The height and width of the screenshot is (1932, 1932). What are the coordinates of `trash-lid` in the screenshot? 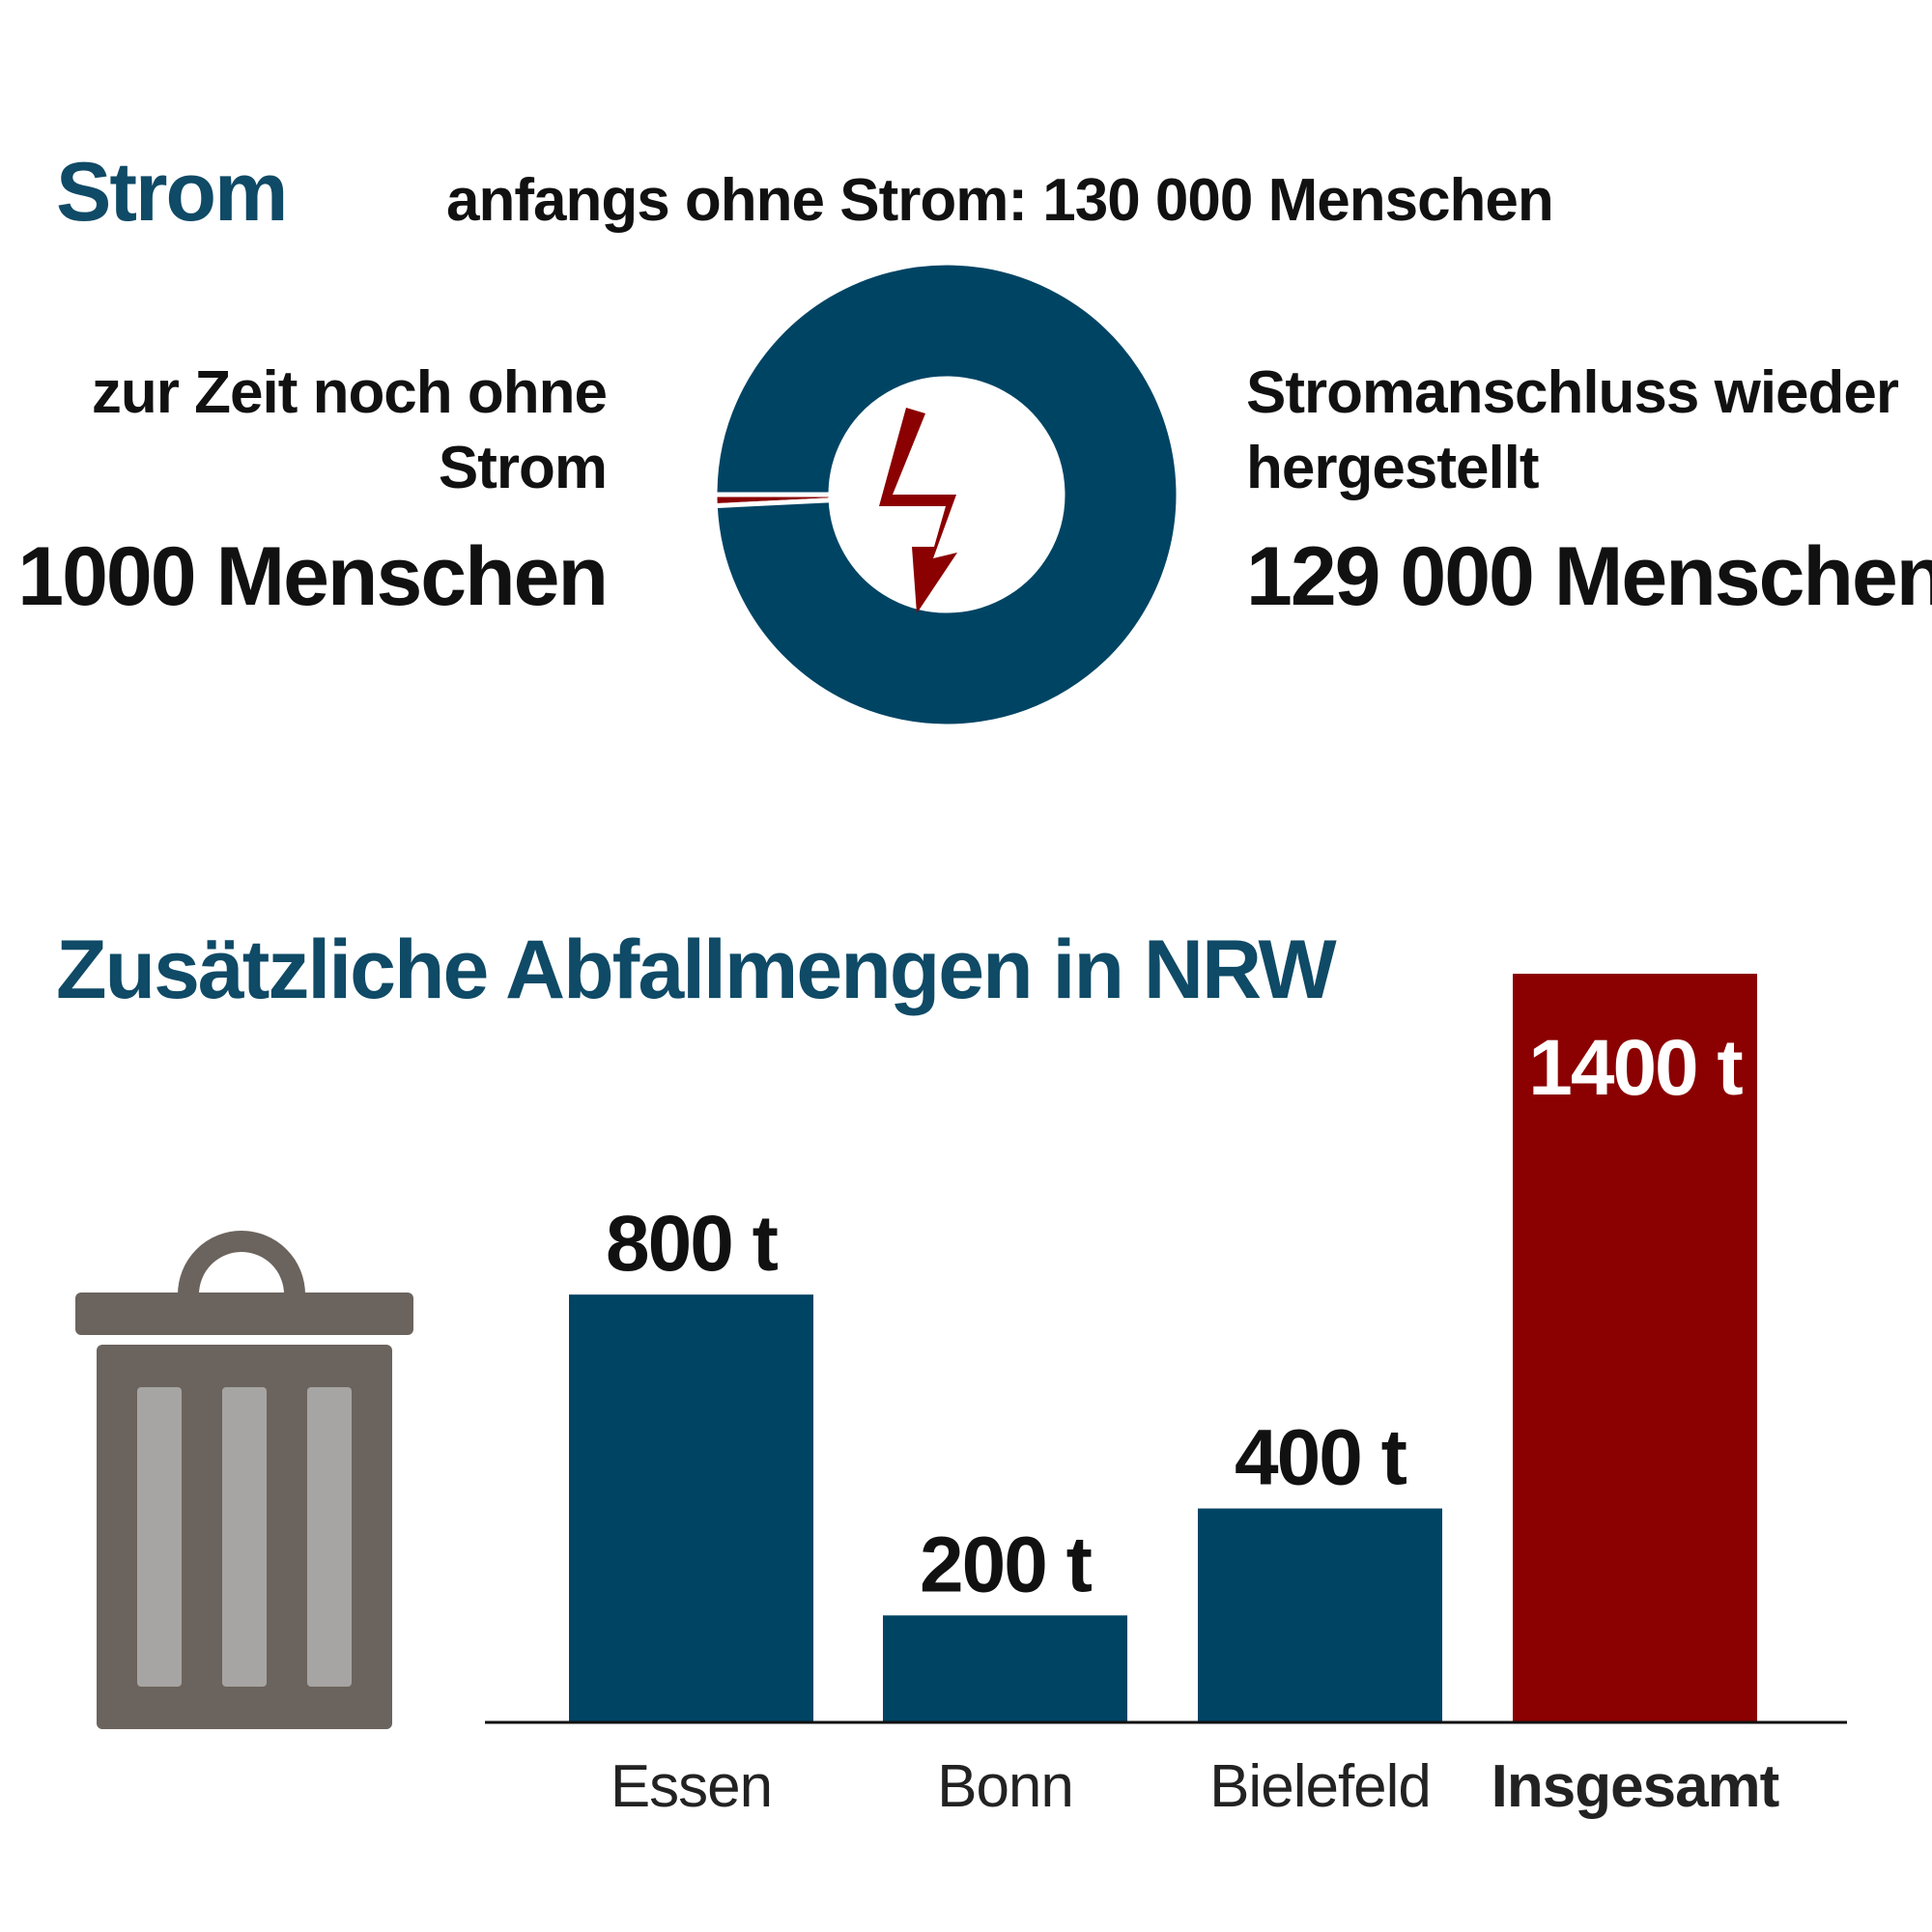 It's located at (244, 1314).